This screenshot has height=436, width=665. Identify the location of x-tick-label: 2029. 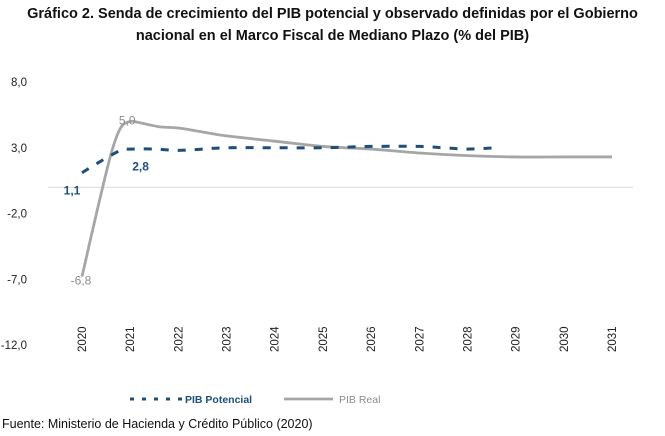
(517, 339).